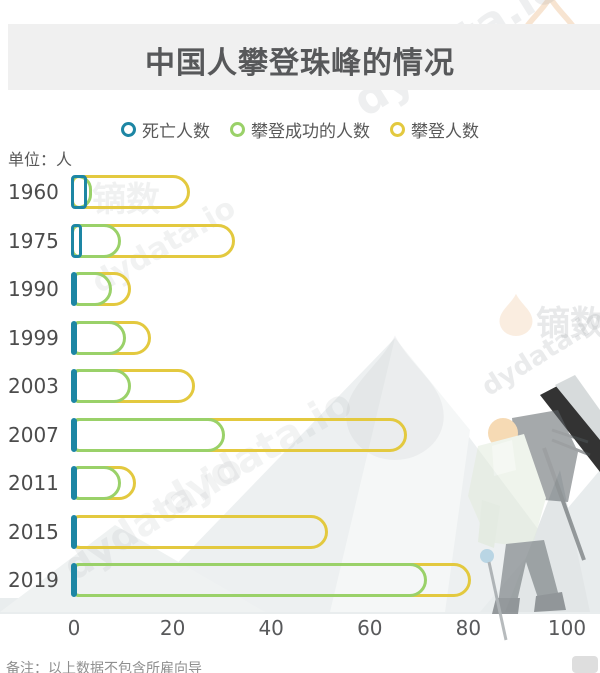  Describe the element at coordinates (271, 628) in the screenshot. I see `x-tick-label: 40` at that location.